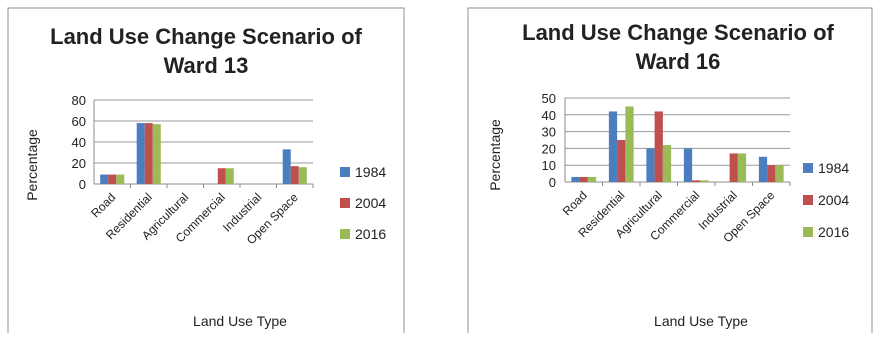 This screenshot has width=875, height=338. What do you see at coordinates (549, 165) in the screenshot?
I see `y-tick-label: 10` at bounding box center [549, 165].